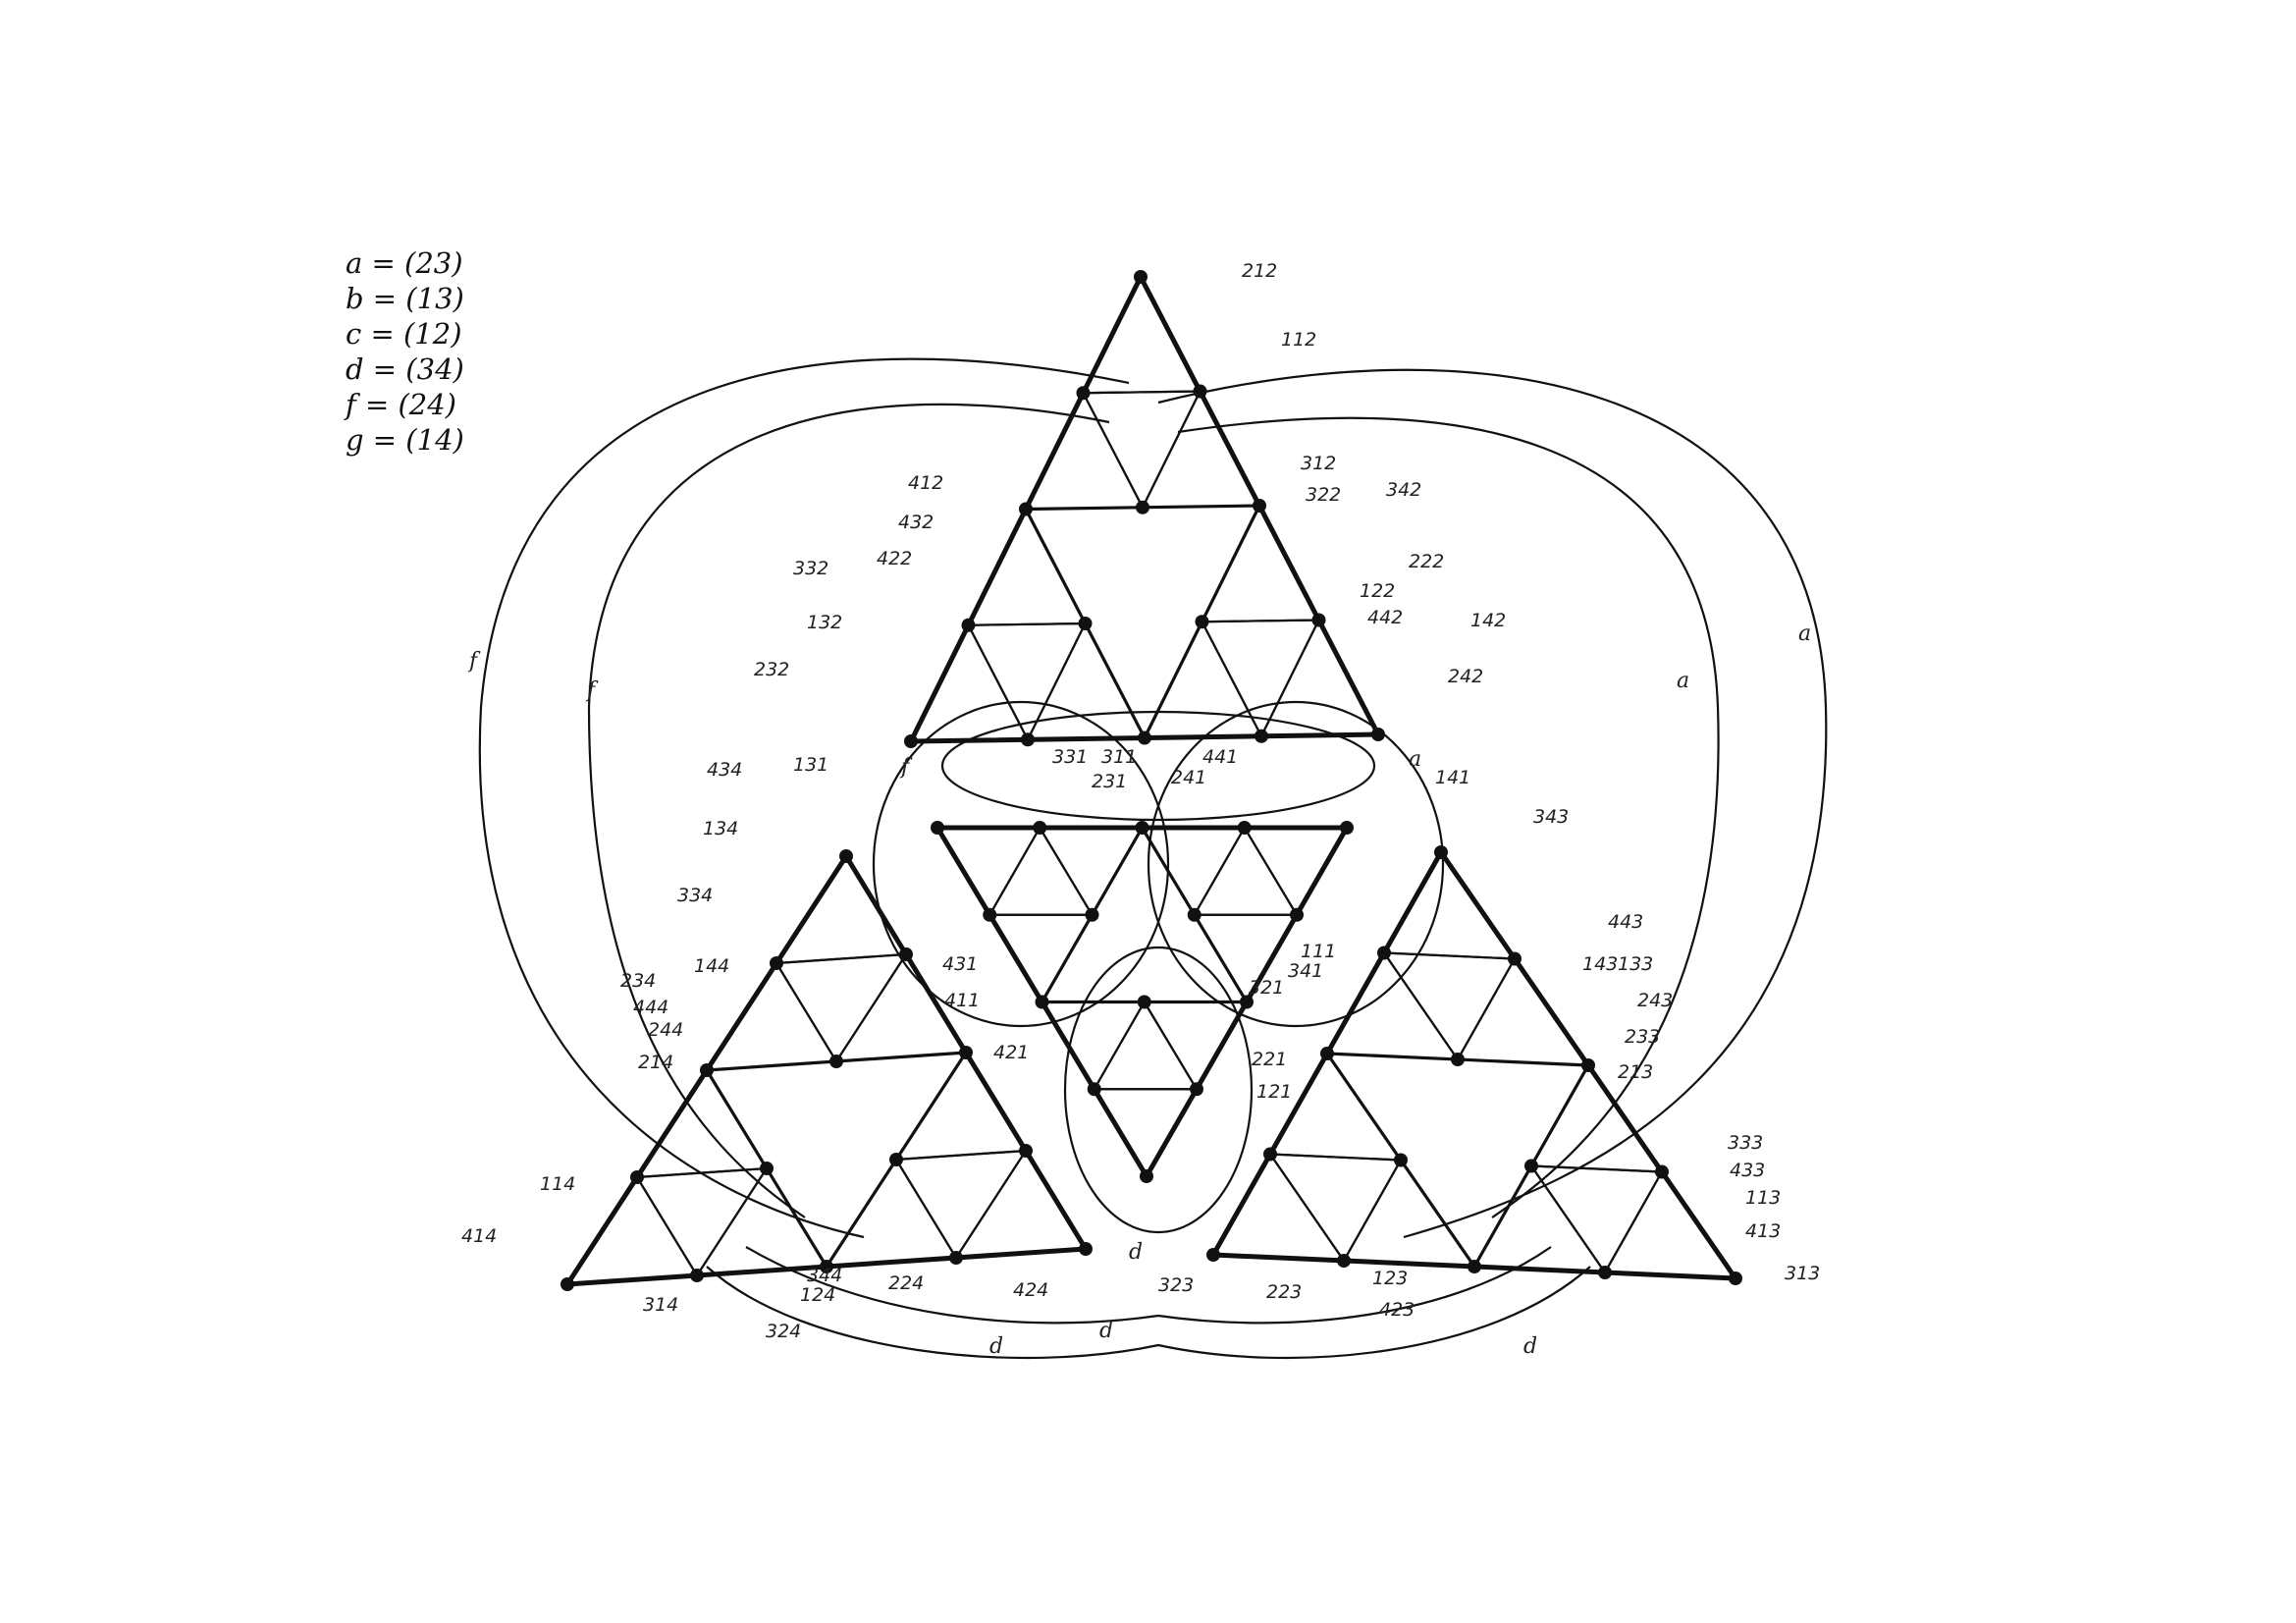  I want to click on triangle-left-b-c, so click(761, 1221).